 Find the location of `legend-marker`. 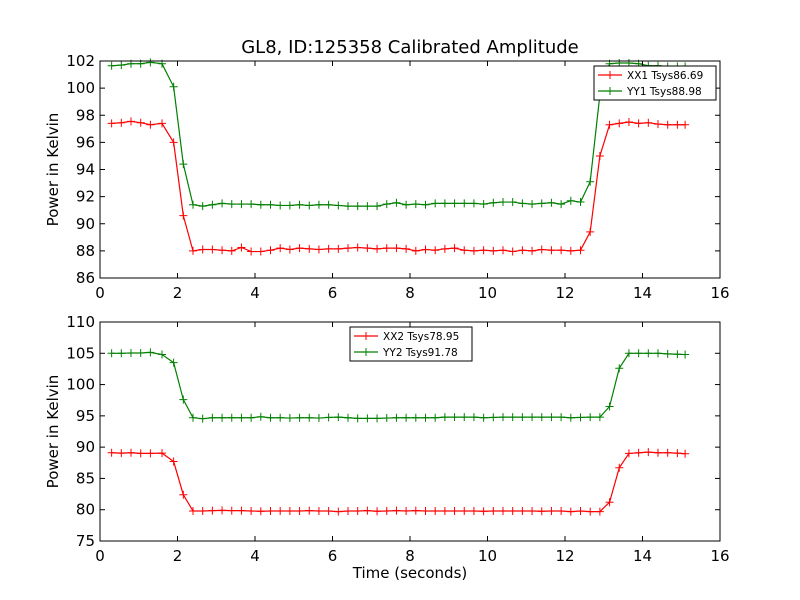

legend-marker is located at coordinates (610, 75).